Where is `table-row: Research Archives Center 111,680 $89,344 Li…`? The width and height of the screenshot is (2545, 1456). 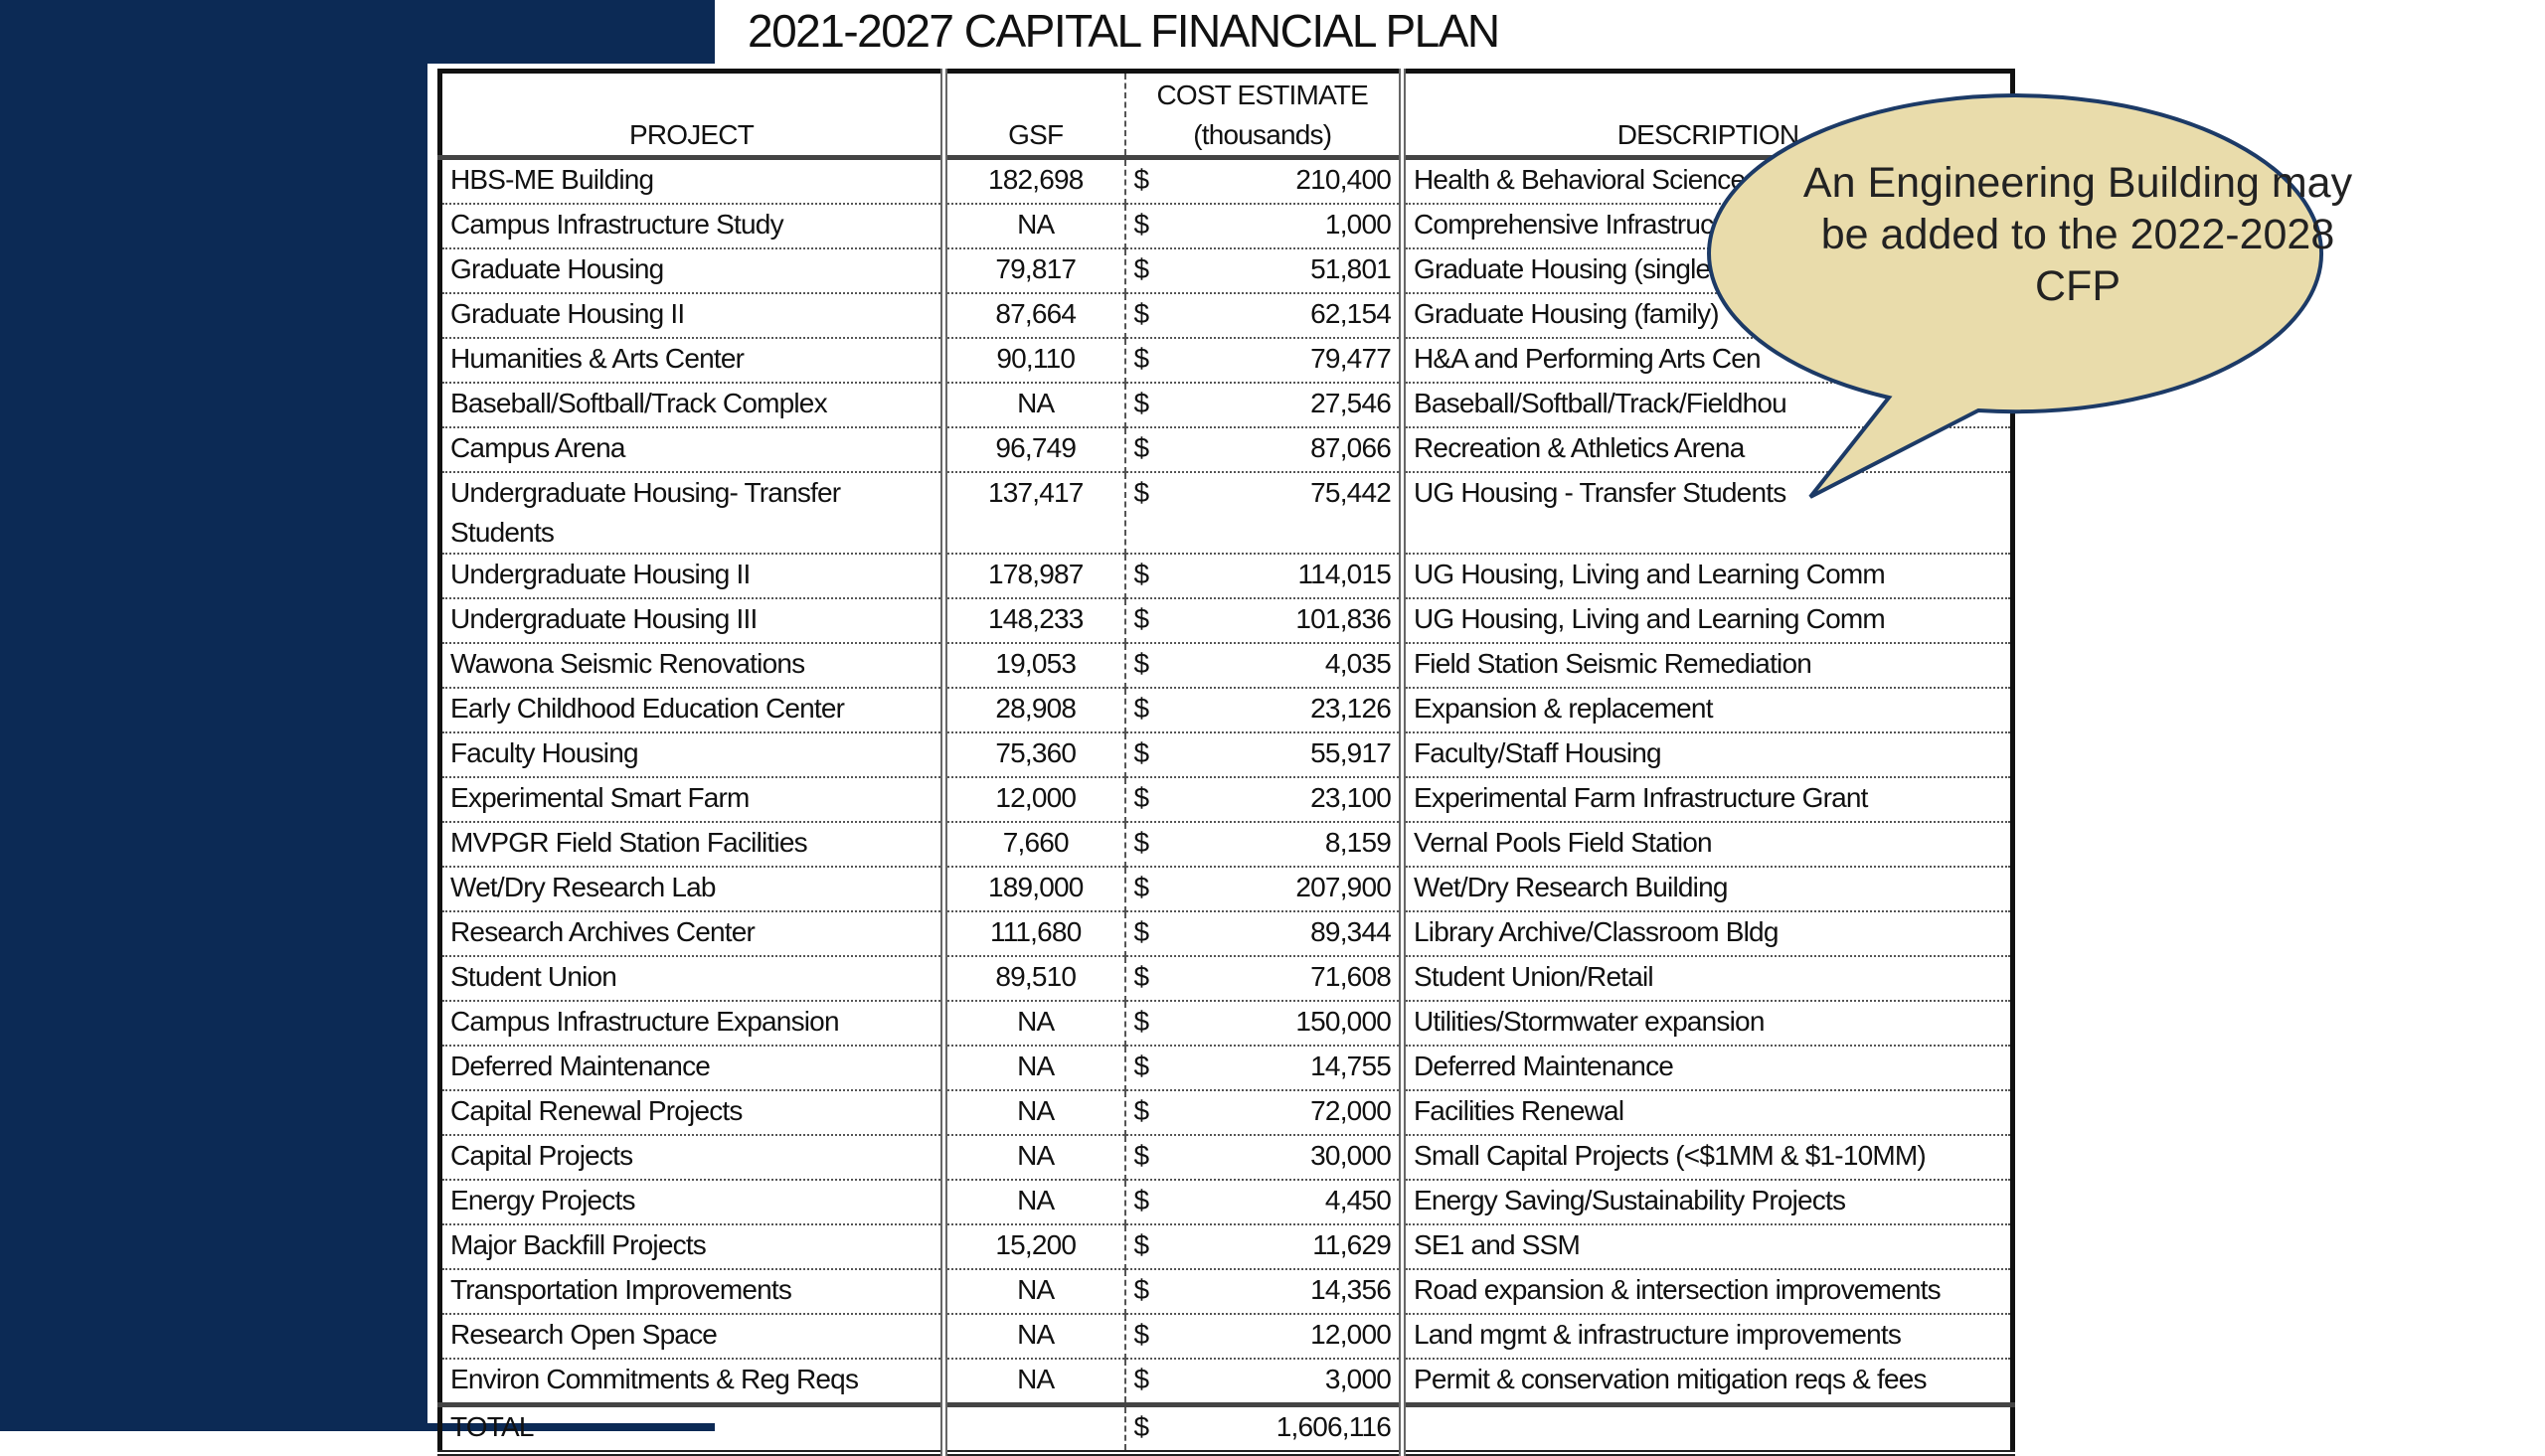 table-row: Research Archives Center 111,680 $89,344 Li… is located at coordinates (1226, 934).